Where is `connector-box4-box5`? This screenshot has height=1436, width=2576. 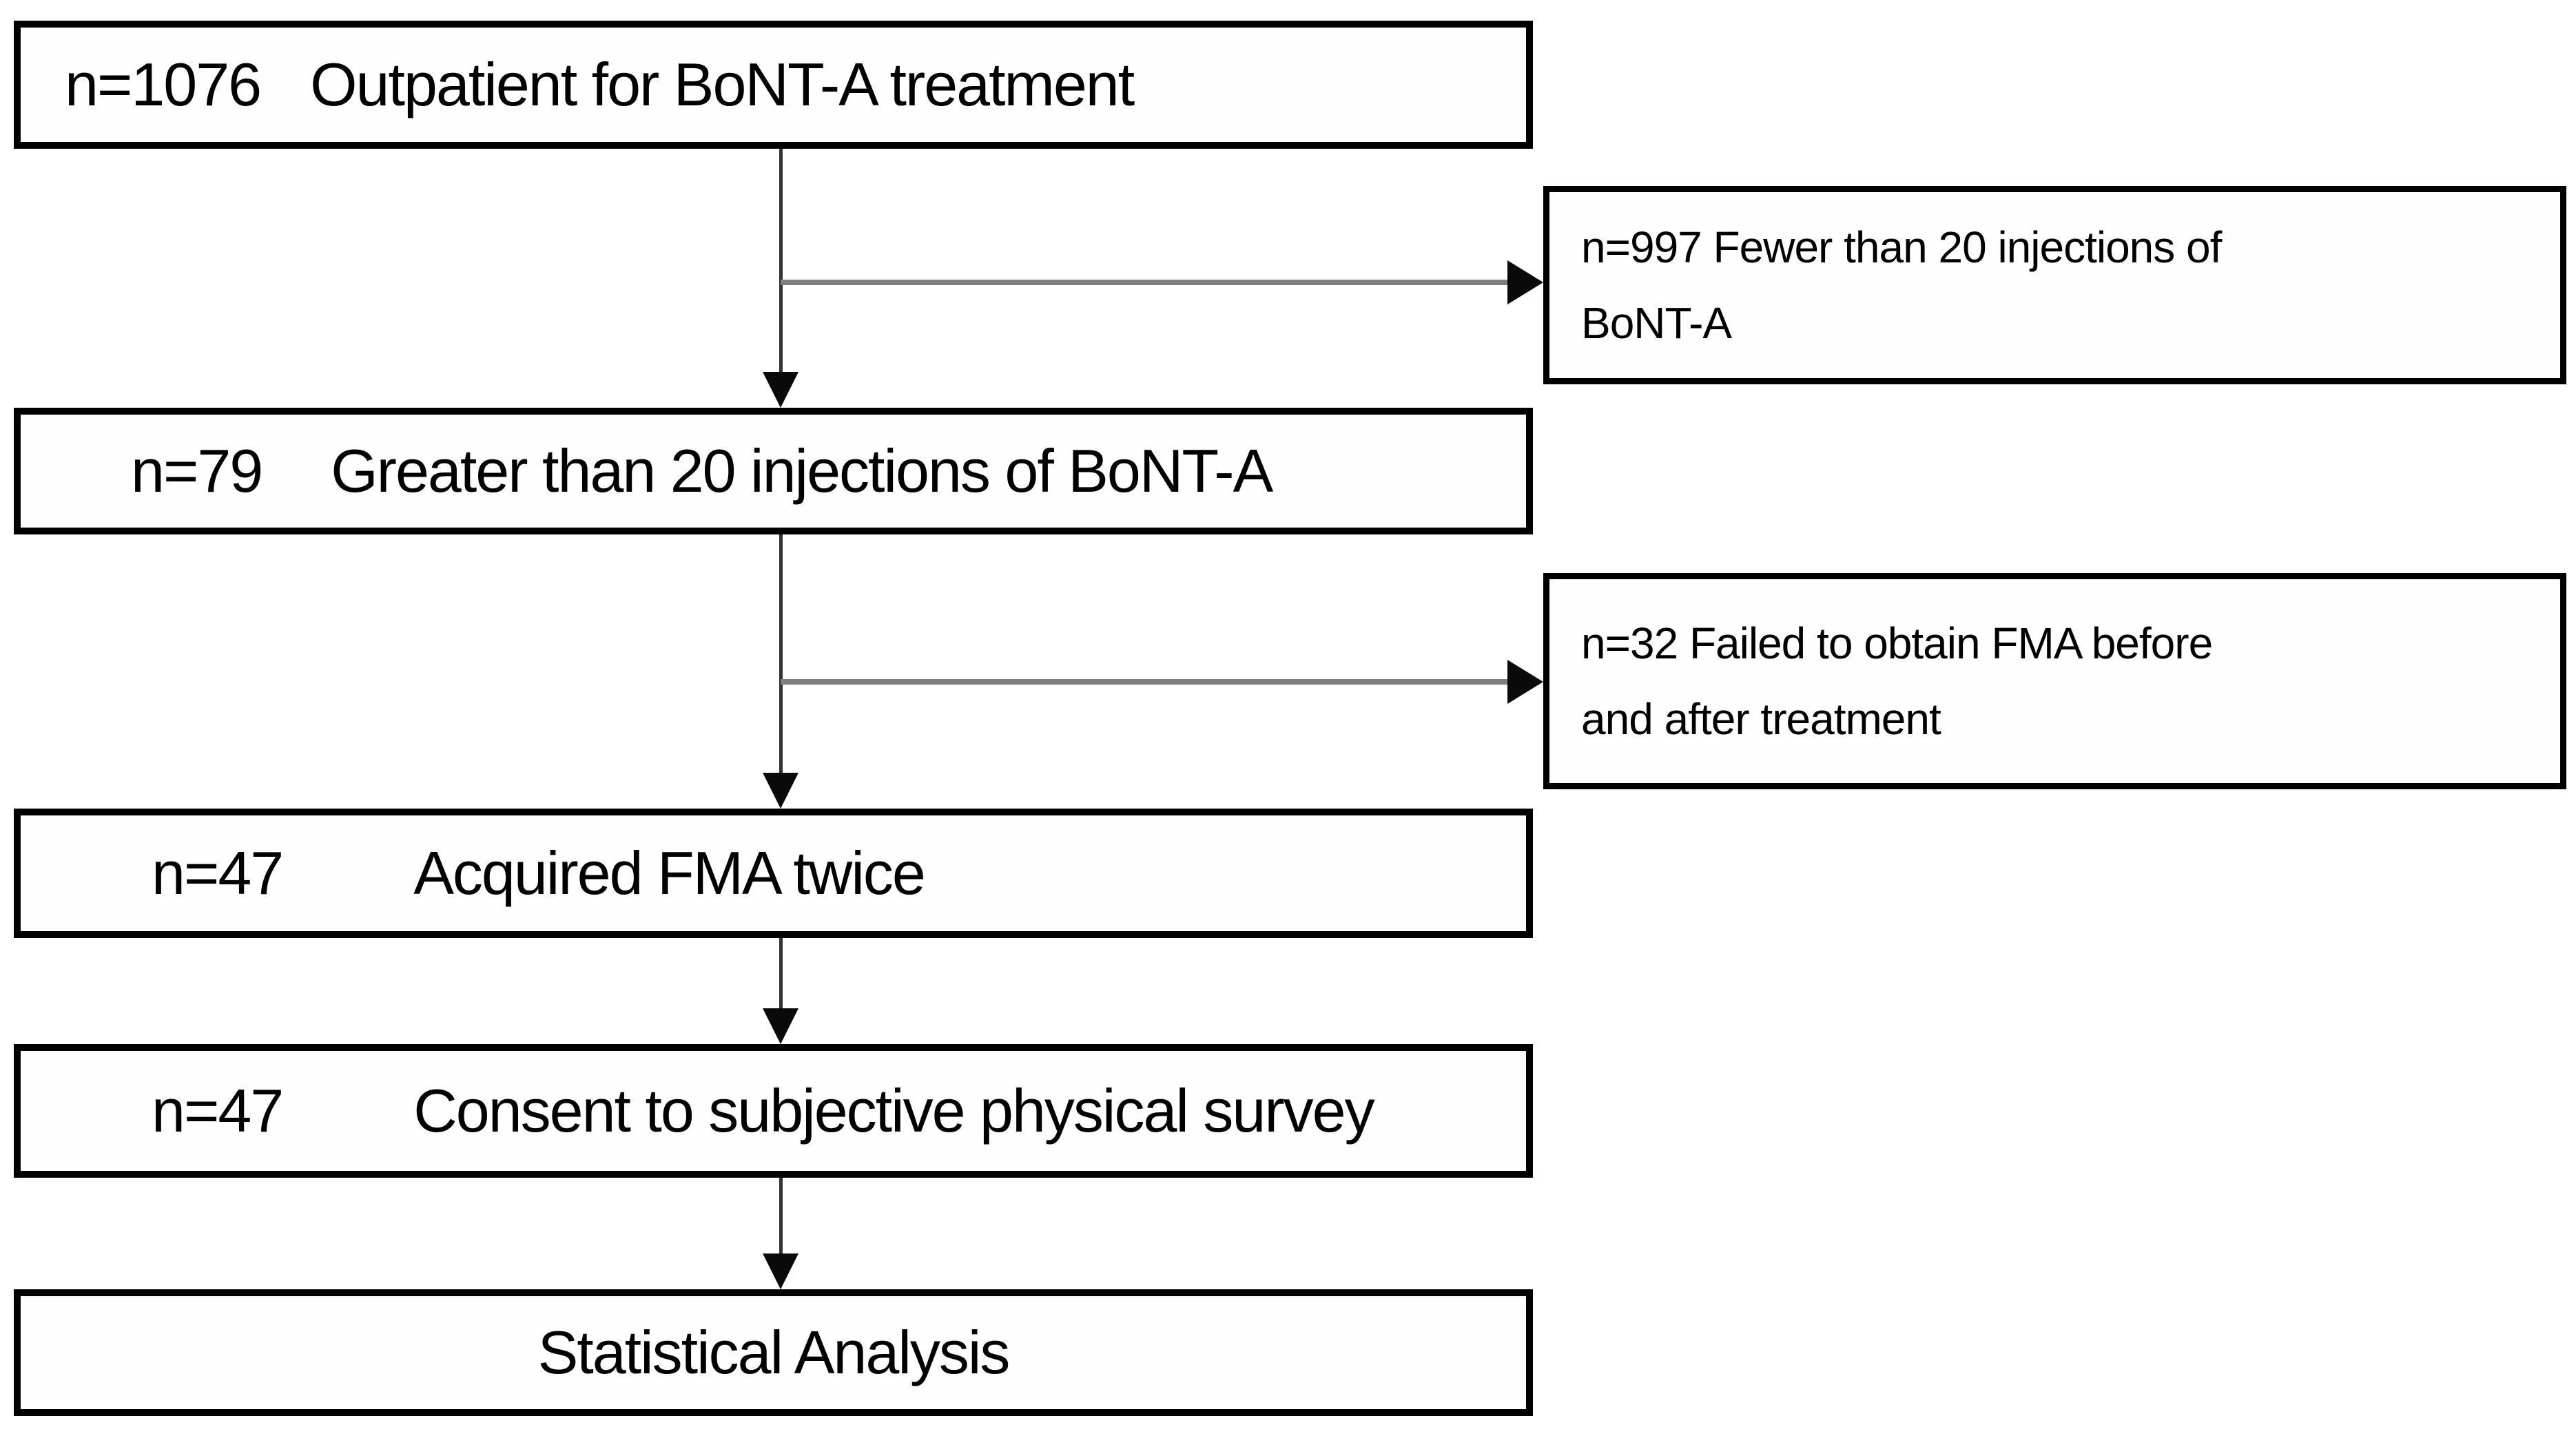
connector-box4-box5 is located at coordinates (781, 1216).